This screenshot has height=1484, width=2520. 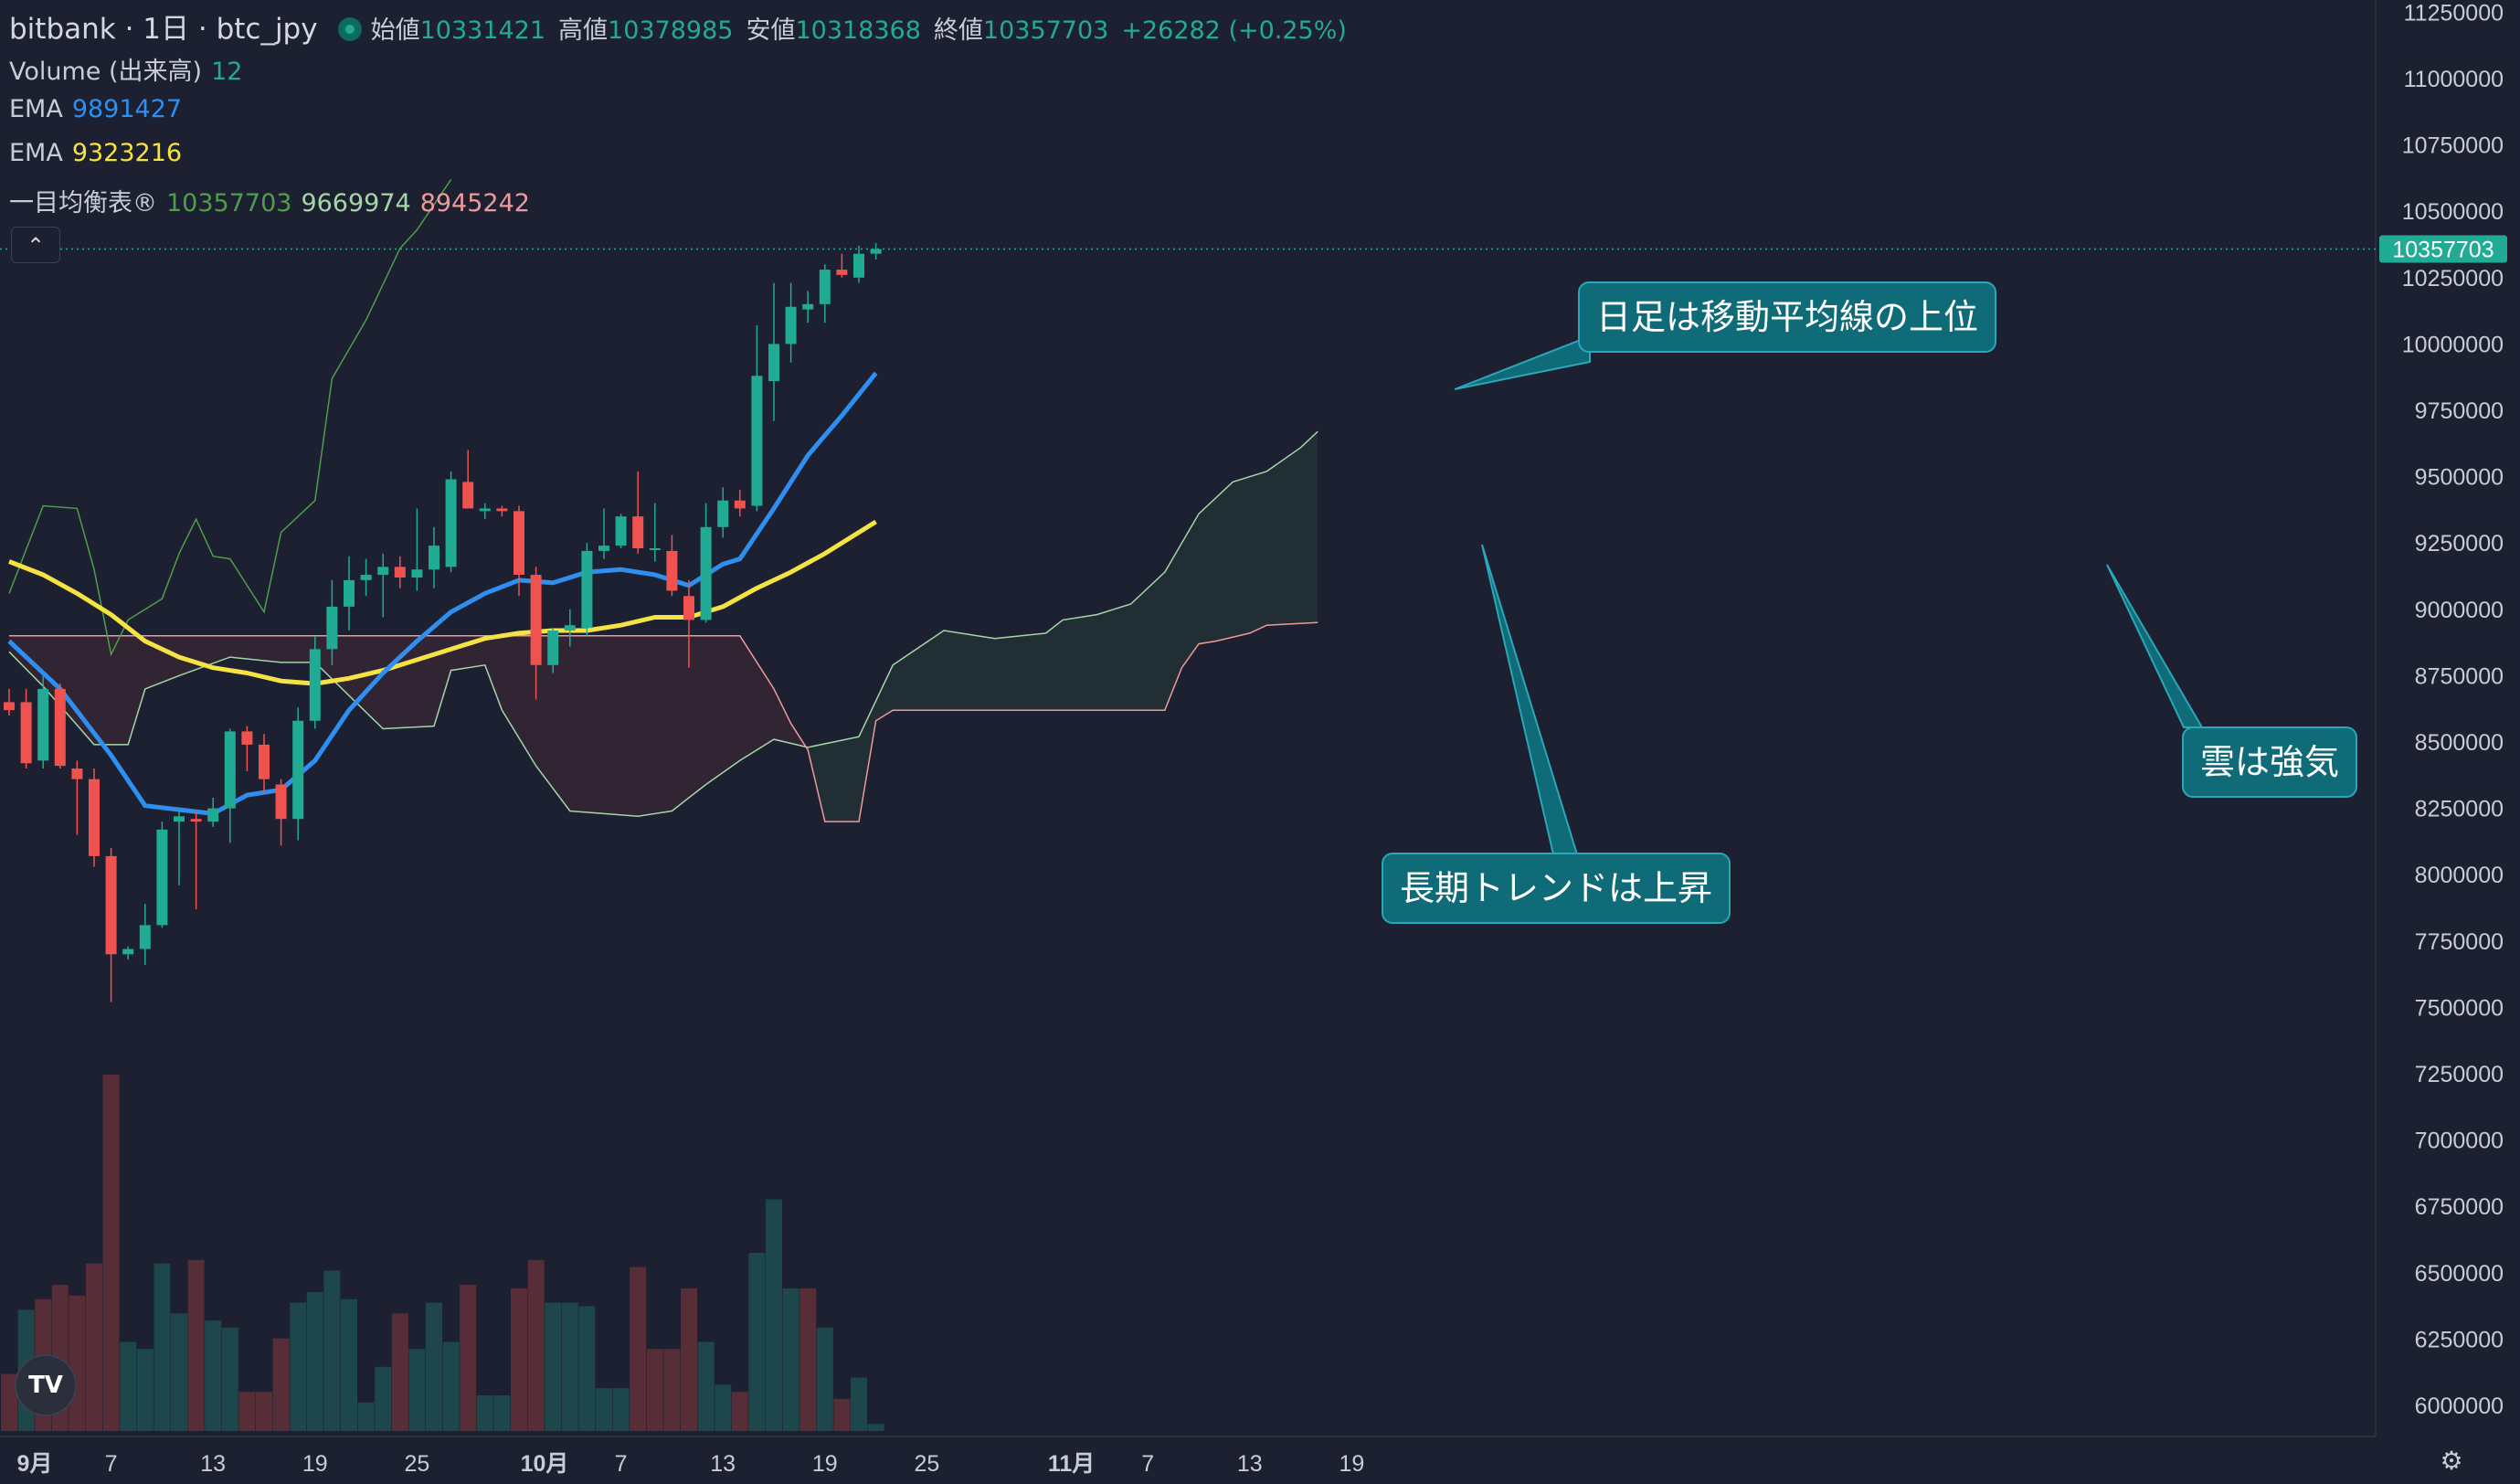 What do you see at coordinates (2460, 743) in the screenshot?
I see `price-tick-label: 8500000` at bounding box center [2460, 743].